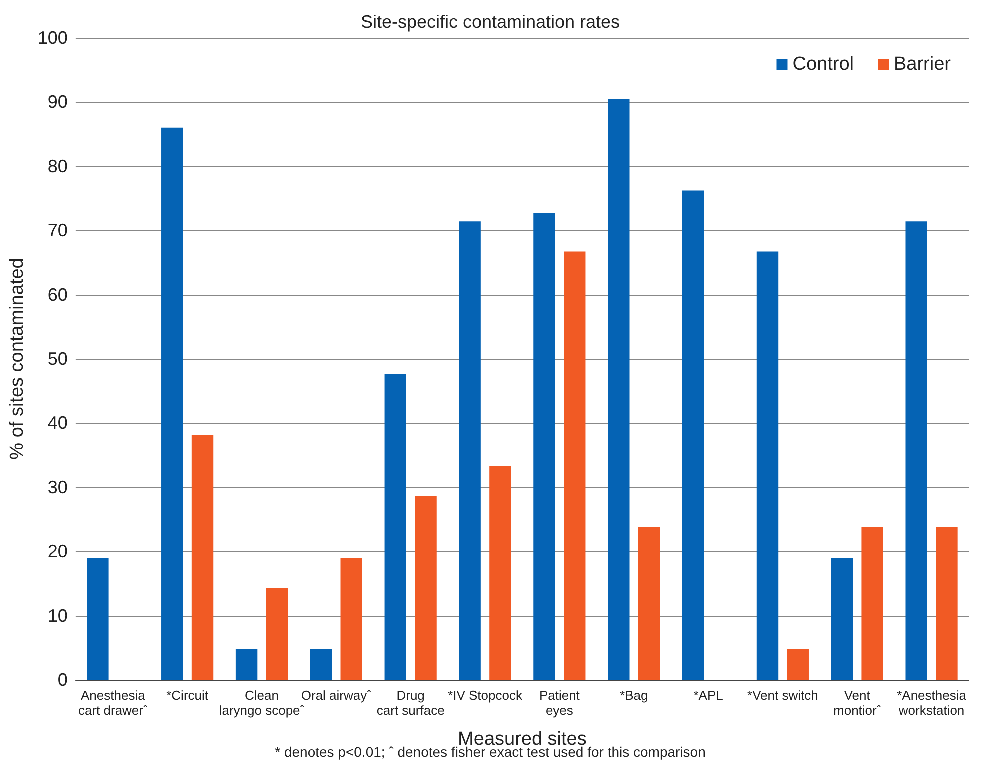 The height and width of the screenshot is (765, 981). Describe the element at coordinates (709, 695) in the screenshot. I see `x-tick-label: *APL` at that location.